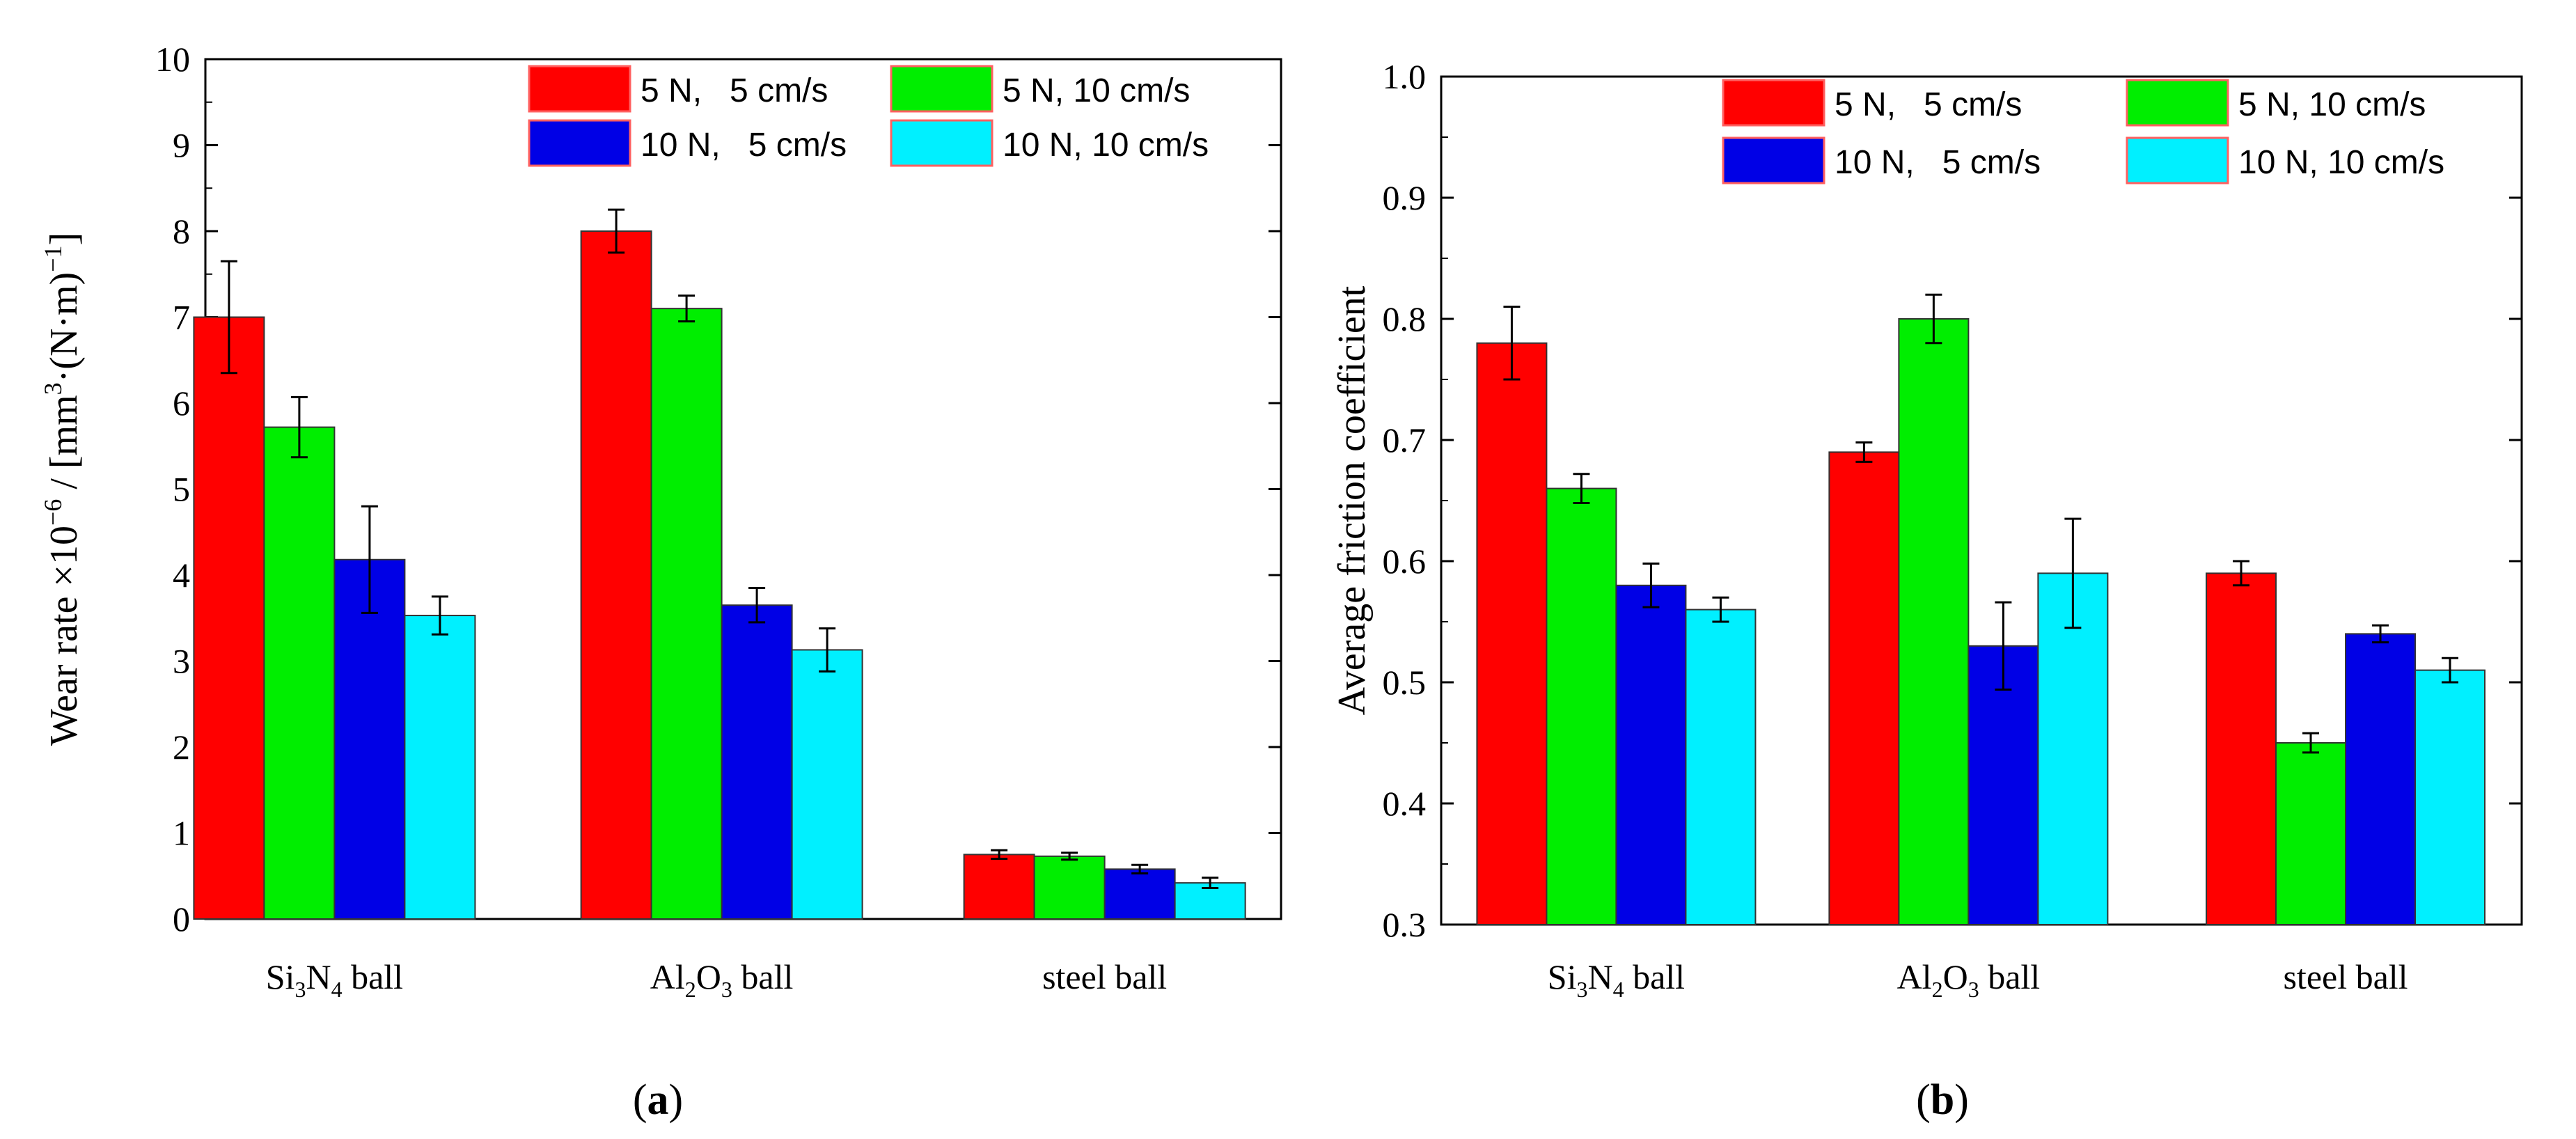 This screenshot has height=1139, width=2576. Describe the element at coordinates (1405, 682) in the screenshot. I see `y-tick-label: 0.5` at that location.